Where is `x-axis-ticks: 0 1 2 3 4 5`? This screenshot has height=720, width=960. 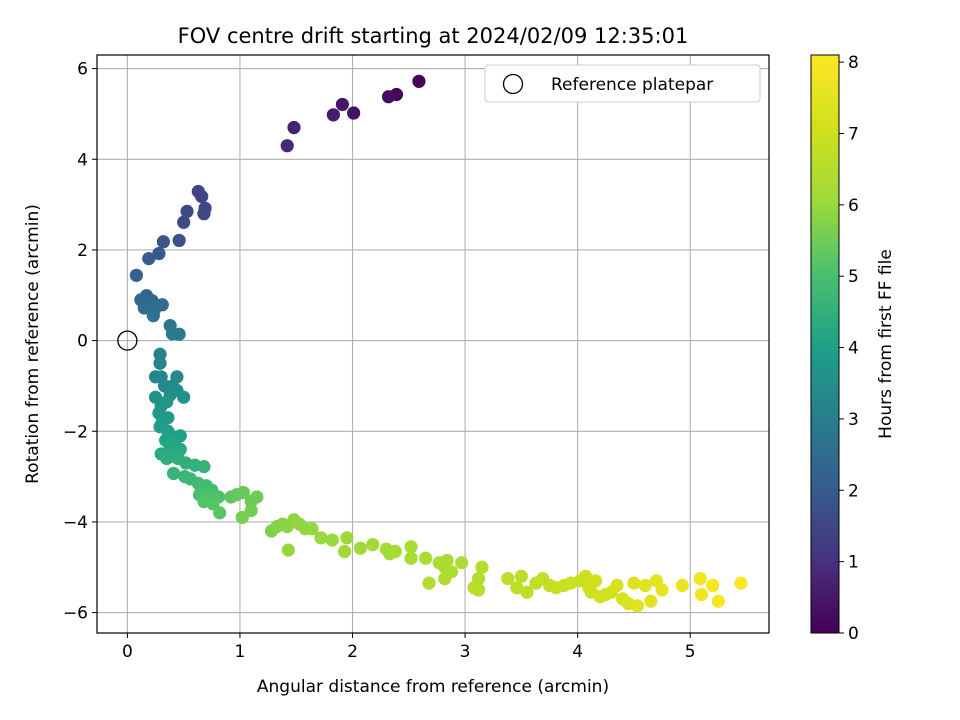 x-axis-ticks: 0 1 2 3 4 5 is located at coordinates (409, 647).